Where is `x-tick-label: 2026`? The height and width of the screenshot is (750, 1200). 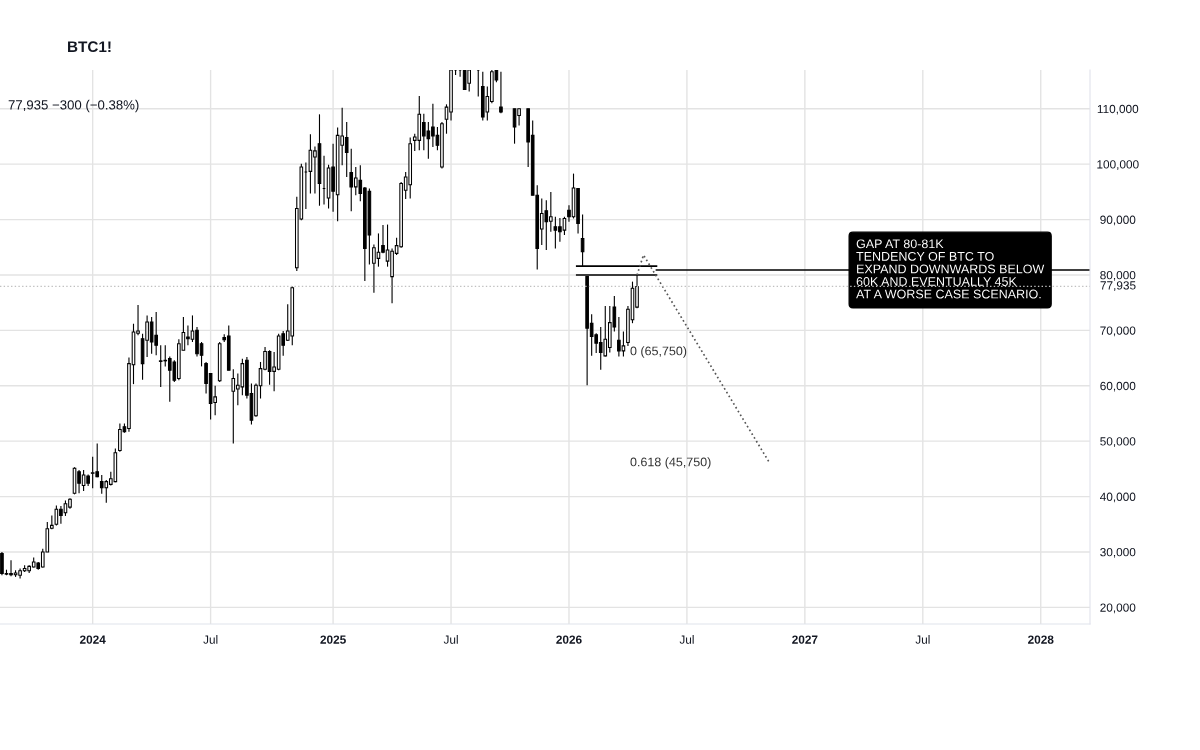
x-tick-label: 2026 is located at coordinates (569, 639).